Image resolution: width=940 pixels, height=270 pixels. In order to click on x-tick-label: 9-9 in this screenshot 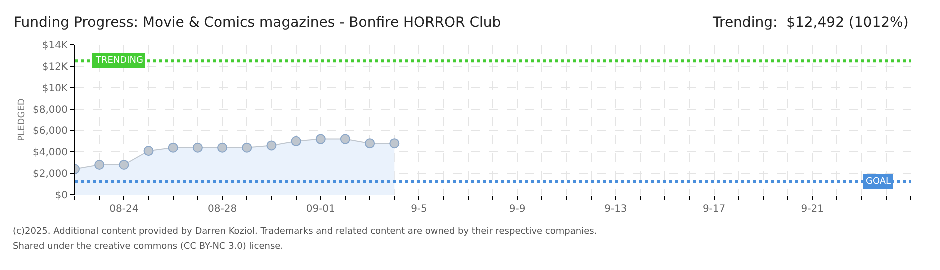, I will do `click(517, 209)`.